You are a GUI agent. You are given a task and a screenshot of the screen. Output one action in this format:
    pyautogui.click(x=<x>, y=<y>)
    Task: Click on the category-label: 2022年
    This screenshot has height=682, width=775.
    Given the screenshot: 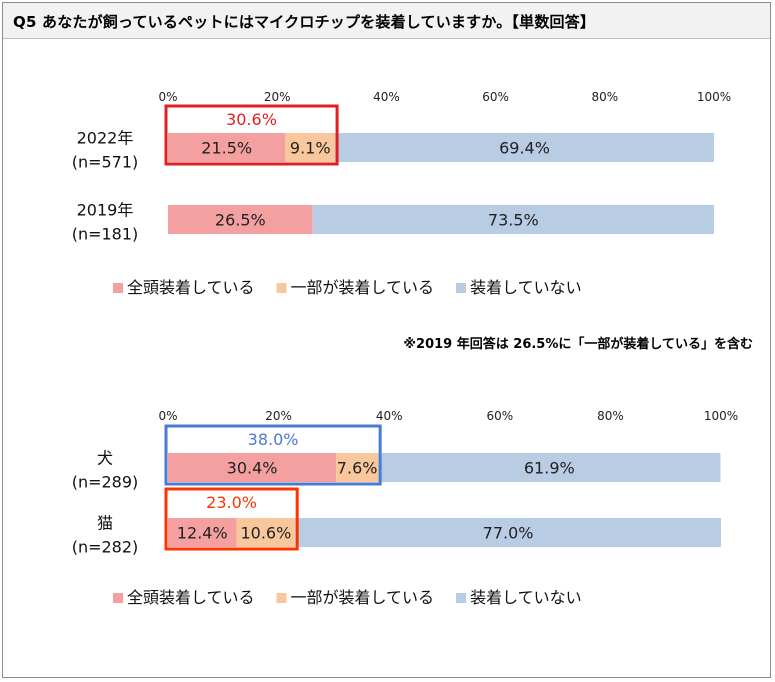 What is the action you would take?
    pyautogui.click(x=105, y=138)
    